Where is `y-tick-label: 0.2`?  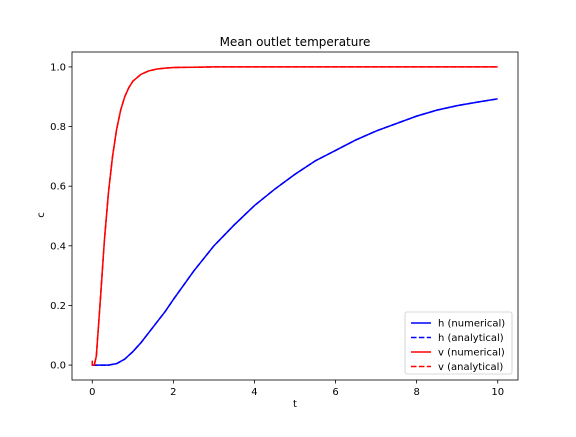
y-tick-label: 0.2 is located at coordinates (58, 306).